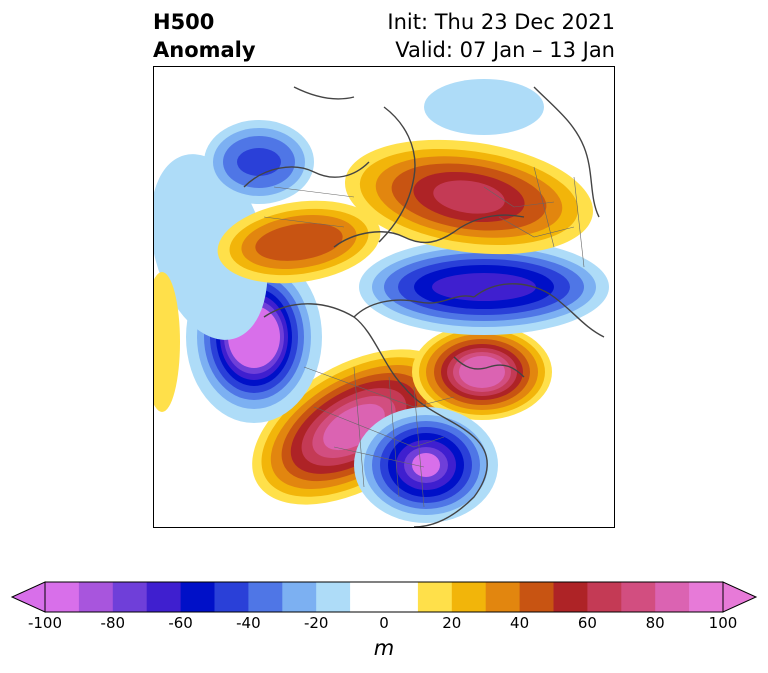 This screenshot has height=673, width=768. Describe the element at coordinates (180, 623) in the screenshot. I see `colorbar-tick-label: -60` at that location.